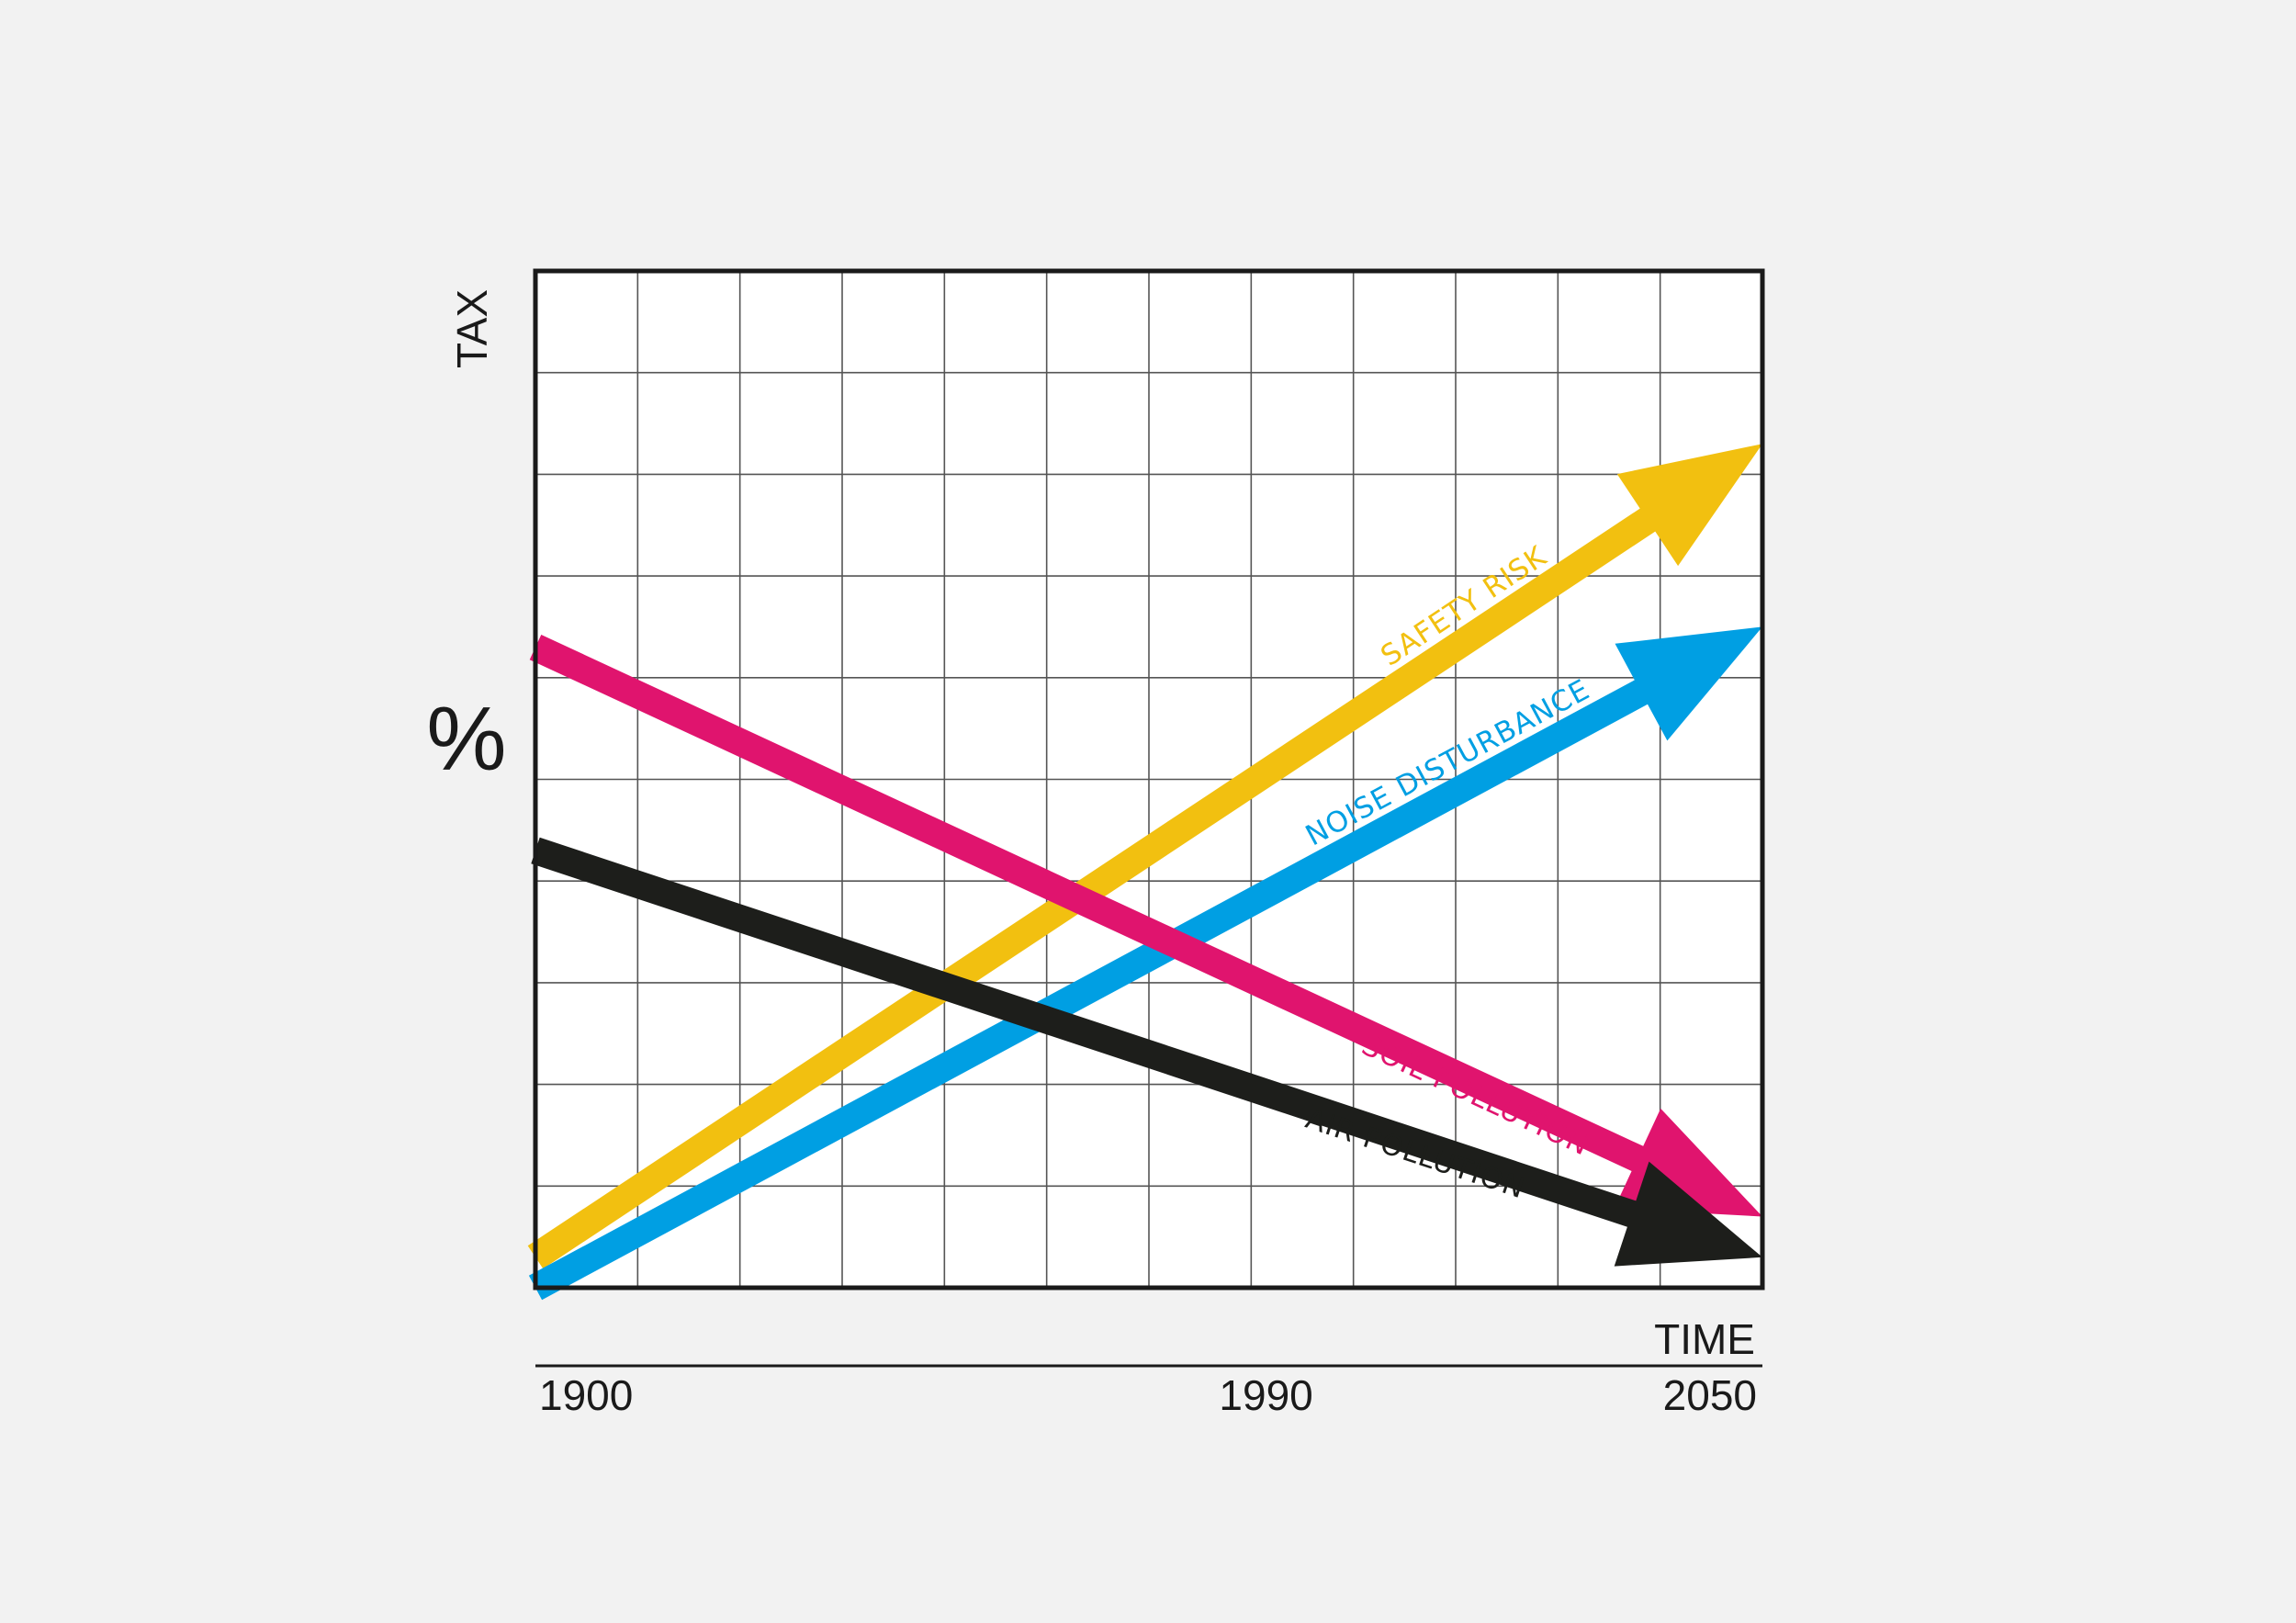 The width and height of the screenshot is (2296, 1623). What do you see at coordinates (586, 1395) in the screenshot?
I see `x-tick-label: 1900` at bounding box center [586, 1395].